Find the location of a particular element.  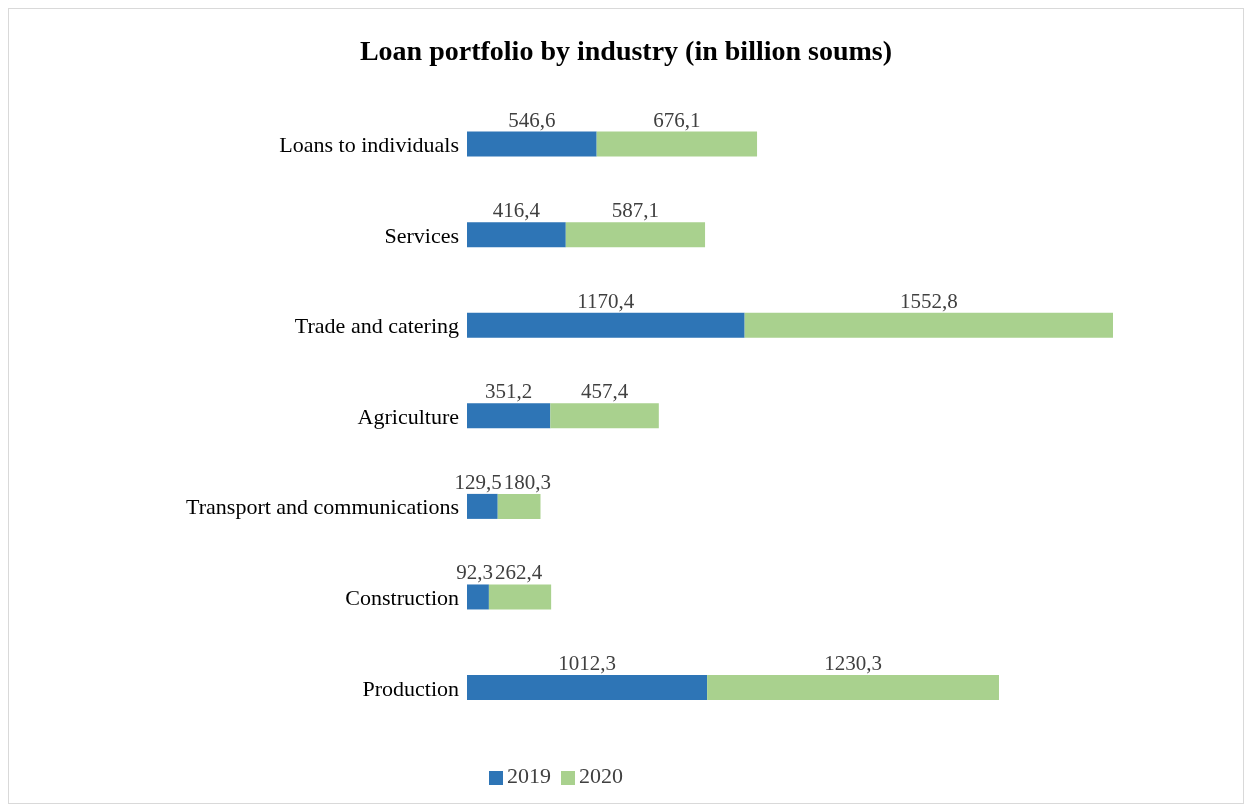

y-tick-label: Loans to individuals is located at coordinates (369, 145).